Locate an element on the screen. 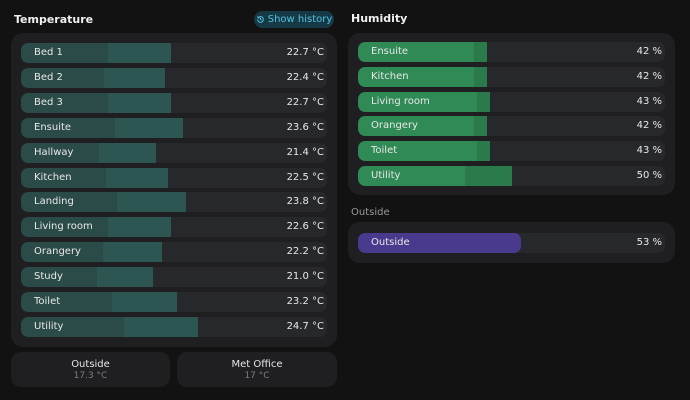 The height and width of the screenshot is (400, 690). temperature-label: Orangery is located at coordinates (57, 252).